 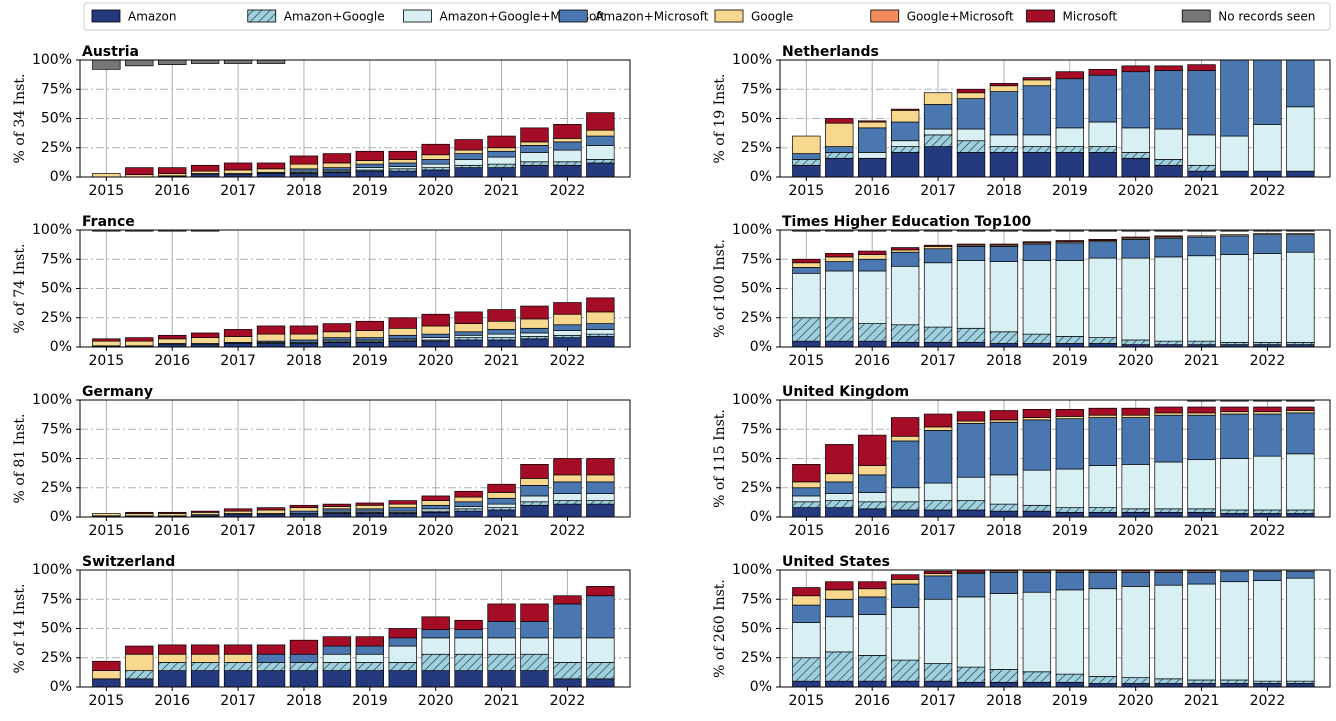 What do you see at coordinates (52, 570) in the screenshot?
I see `y-tick-label: 100%` at bounding box center [52, 570].